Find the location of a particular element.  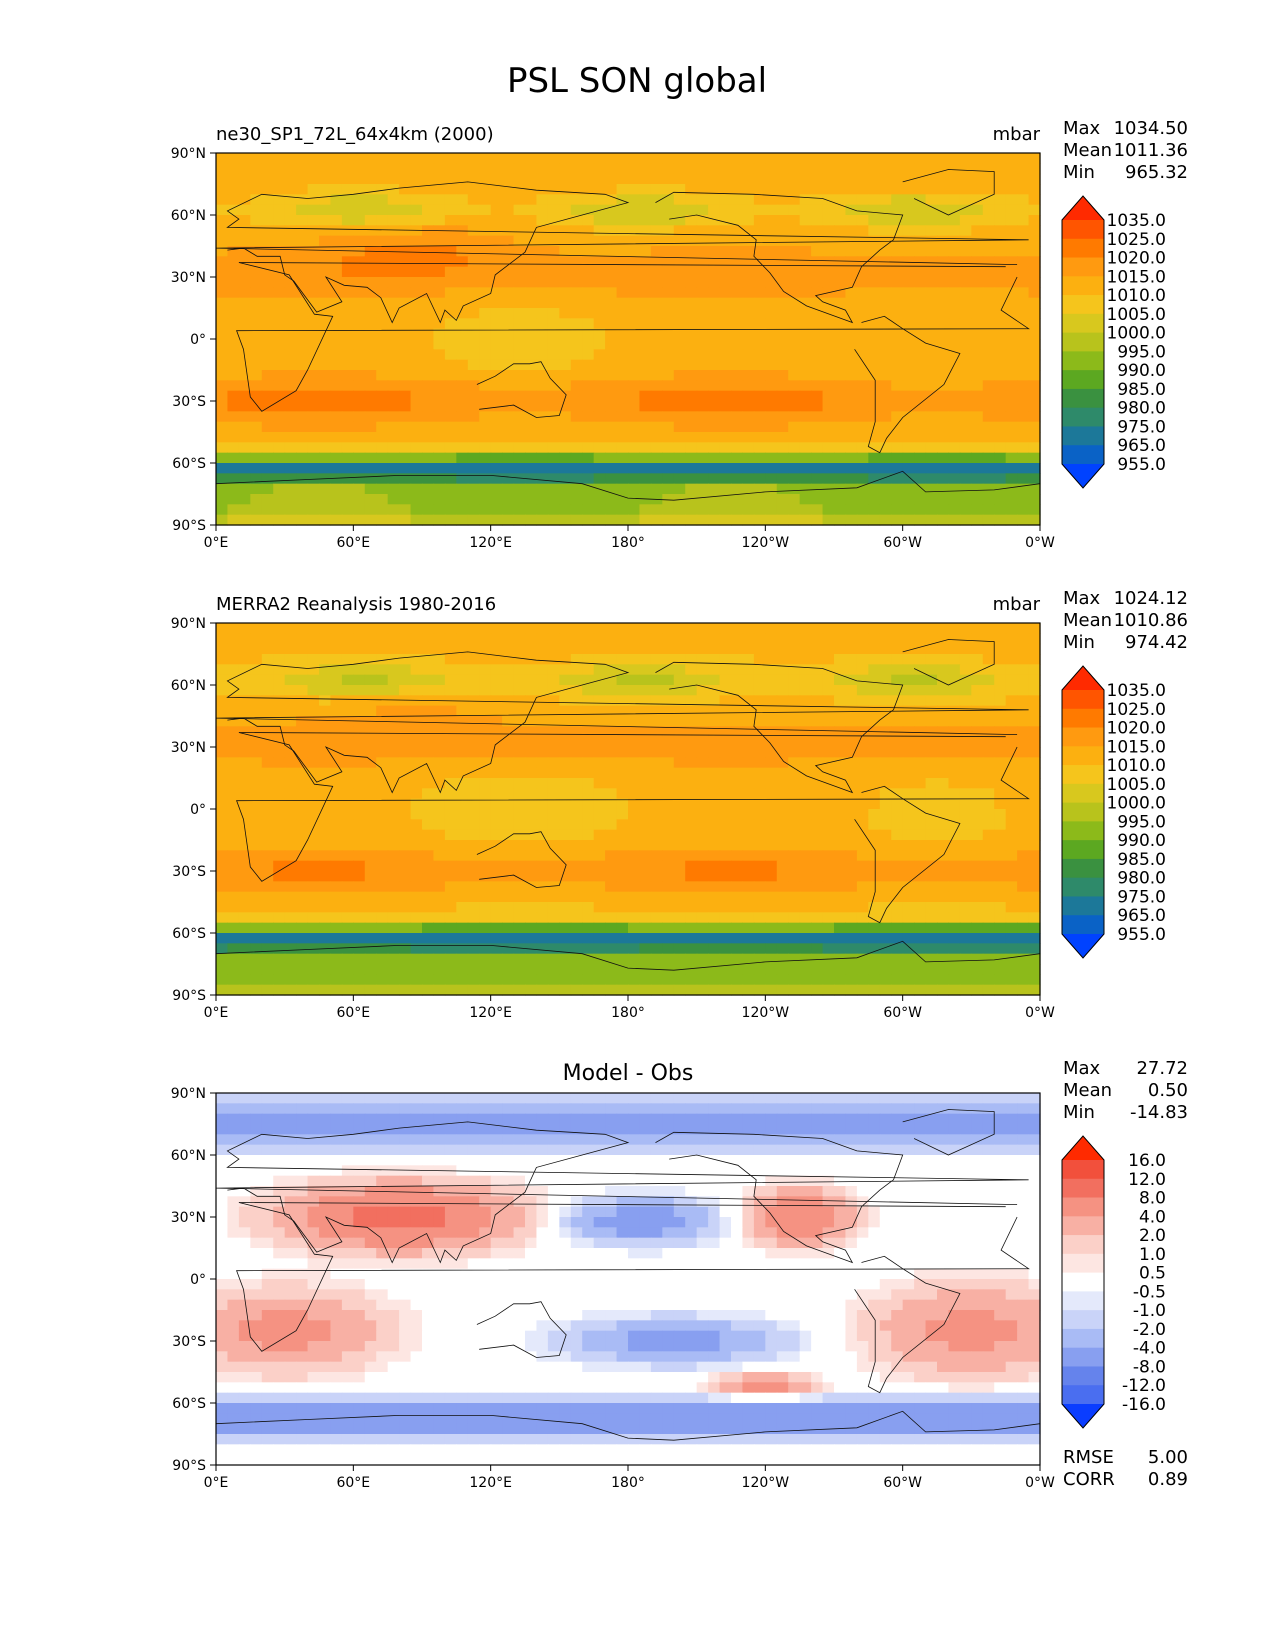

stat-label: Min is located at coordinates (1079, 172).